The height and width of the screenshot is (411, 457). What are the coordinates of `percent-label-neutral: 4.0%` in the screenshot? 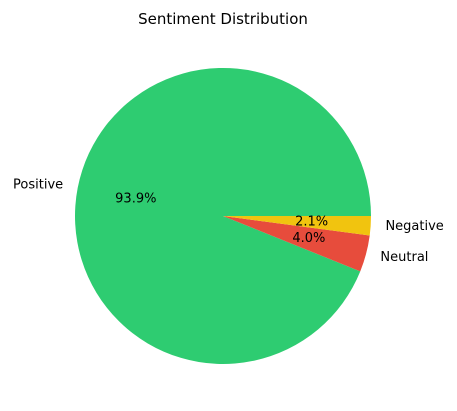 It's located at (308, 238).